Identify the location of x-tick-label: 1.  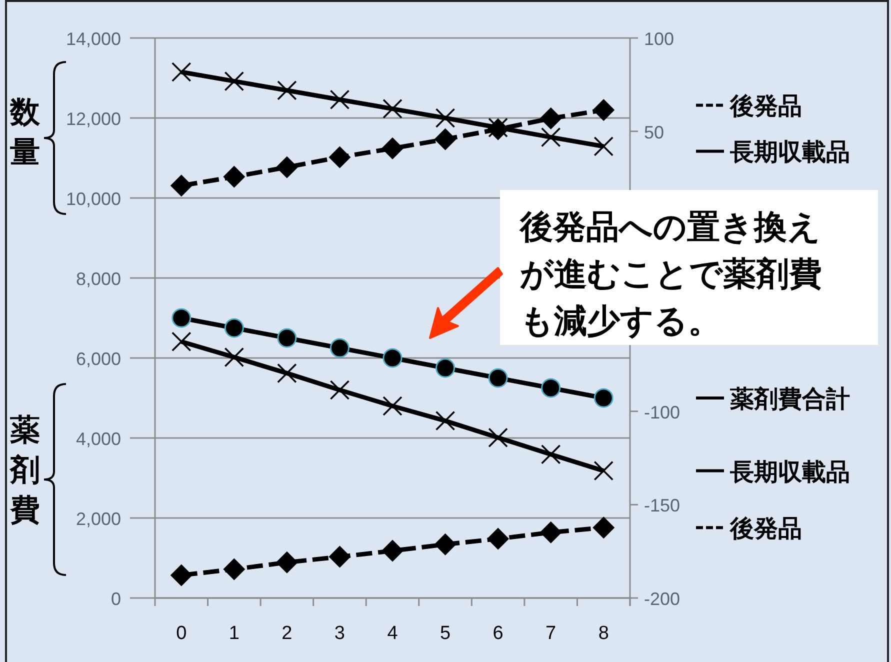
(234, 633).